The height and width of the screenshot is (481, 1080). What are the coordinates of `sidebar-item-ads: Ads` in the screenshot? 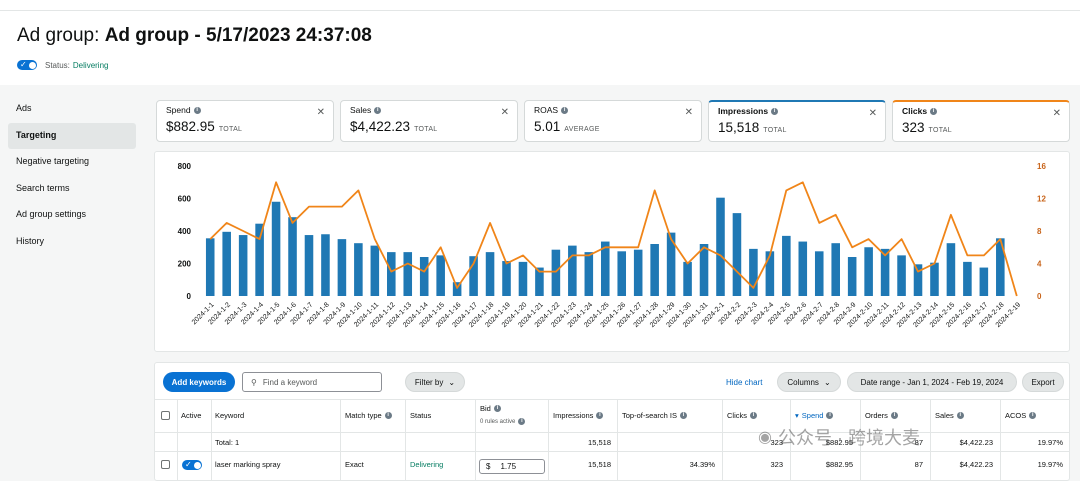 It's located at (24, 108).